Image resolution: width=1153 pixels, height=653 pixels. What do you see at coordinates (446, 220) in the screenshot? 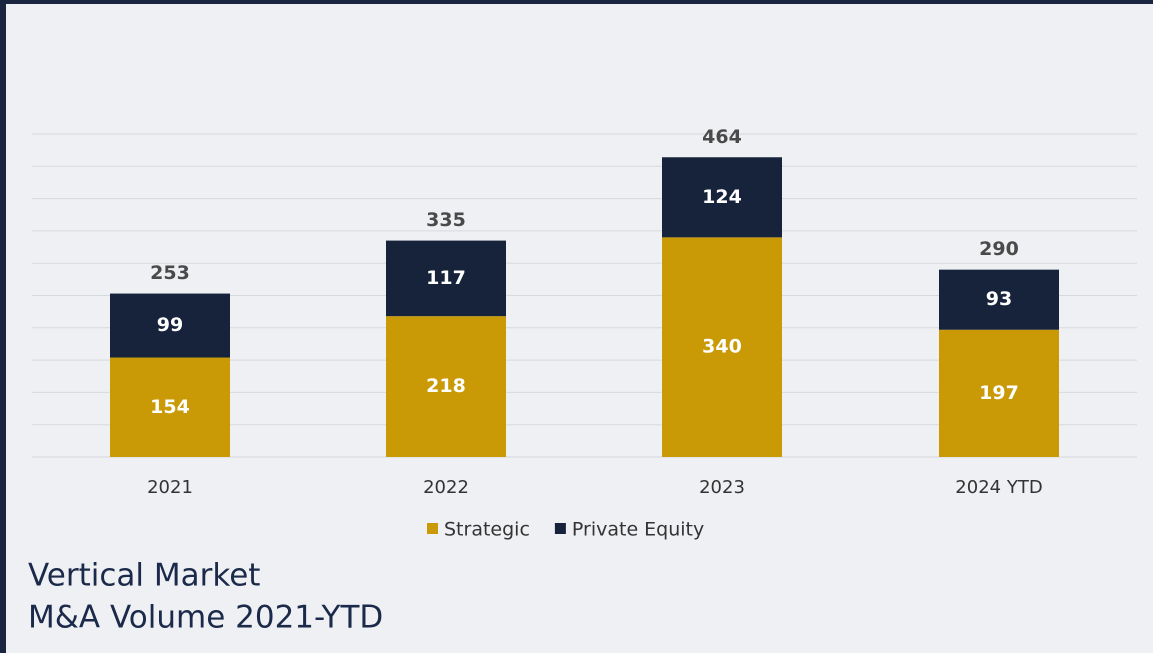
I see `total-label: 335` at bounding box center [446, 220].